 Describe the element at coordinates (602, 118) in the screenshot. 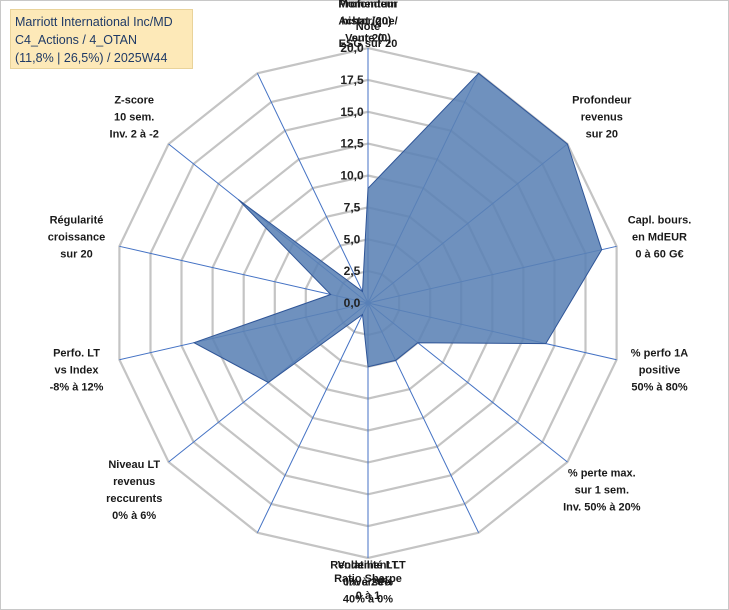

I see `axis-label-2: Profondeur revenus sur 20` at that location.